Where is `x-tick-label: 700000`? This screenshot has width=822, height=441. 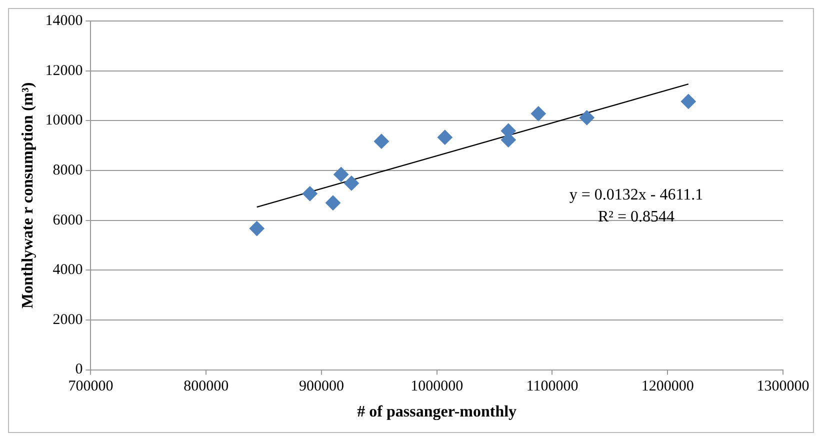 x-tick-label: 700000 is located at coordinates (91, 386).